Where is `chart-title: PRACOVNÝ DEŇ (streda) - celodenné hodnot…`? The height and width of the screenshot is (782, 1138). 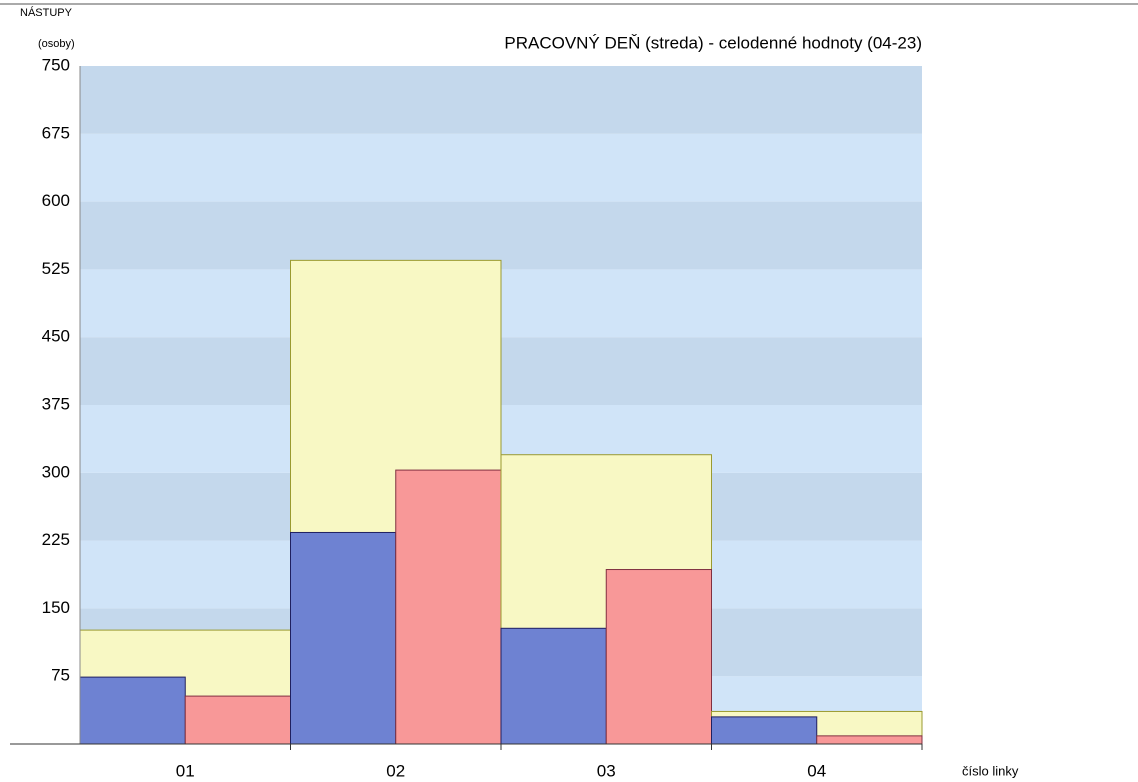
chart-title: PRACOVNÝ DEŇ (streda) - celodenné hodnot… is located at coordinates (713, 42).